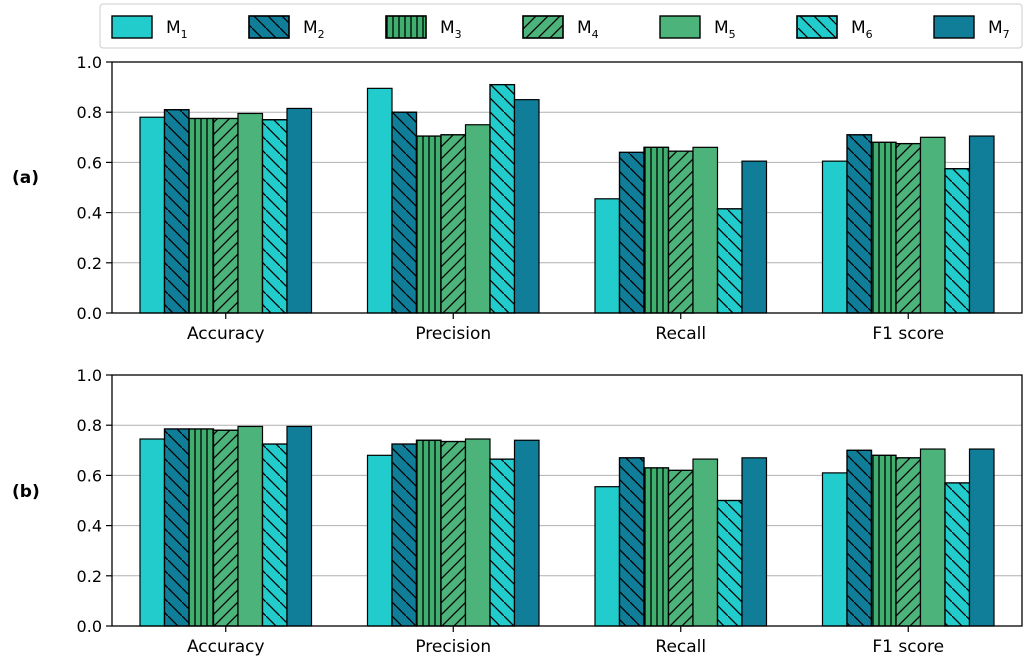  What do you see at coordinates (1006, 34) in the screenshot?
I see `legend-label-subscript: 7` at bounding box center [1006, 34].